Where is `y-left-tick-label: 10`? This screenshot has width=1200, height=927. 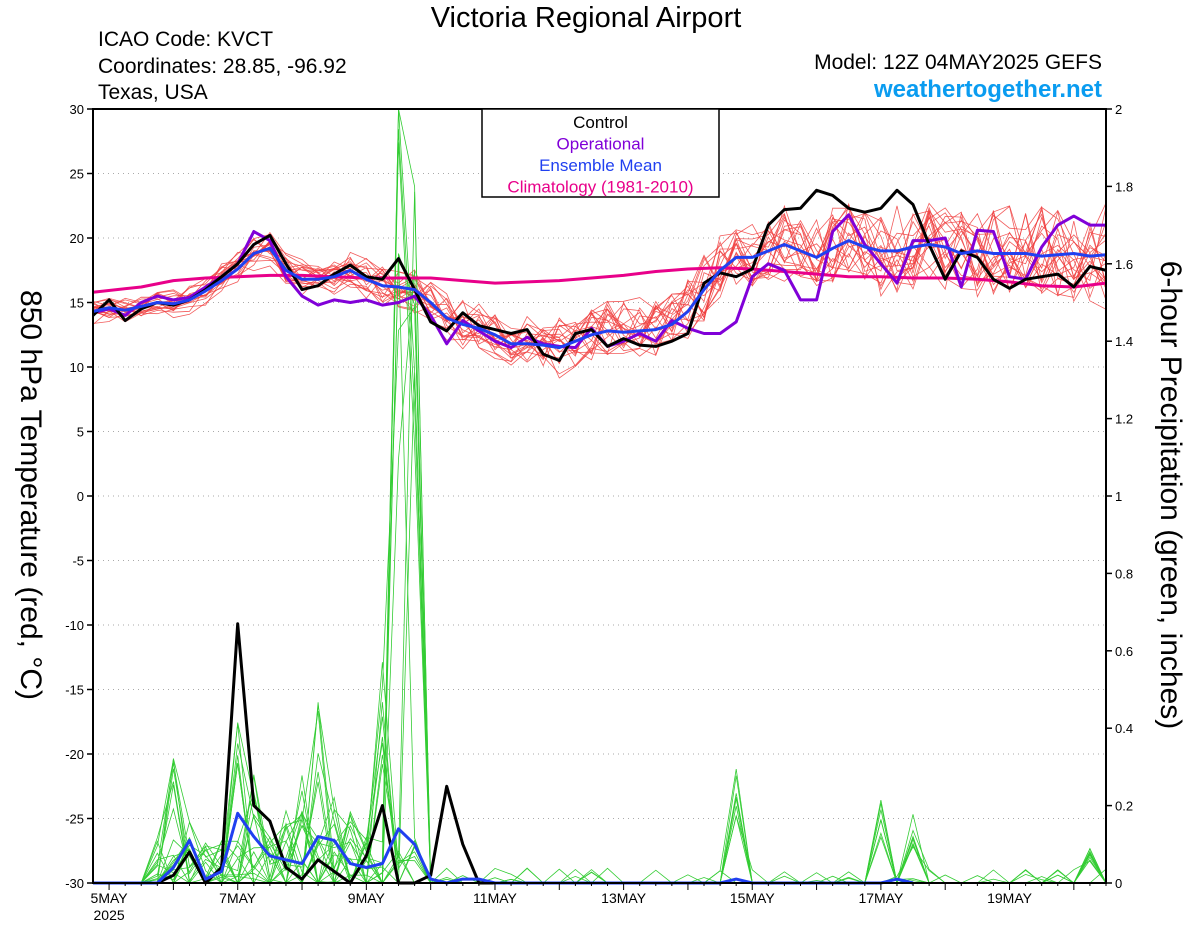
y-left-tick-label: 10 is located at coordinates (77, 367).